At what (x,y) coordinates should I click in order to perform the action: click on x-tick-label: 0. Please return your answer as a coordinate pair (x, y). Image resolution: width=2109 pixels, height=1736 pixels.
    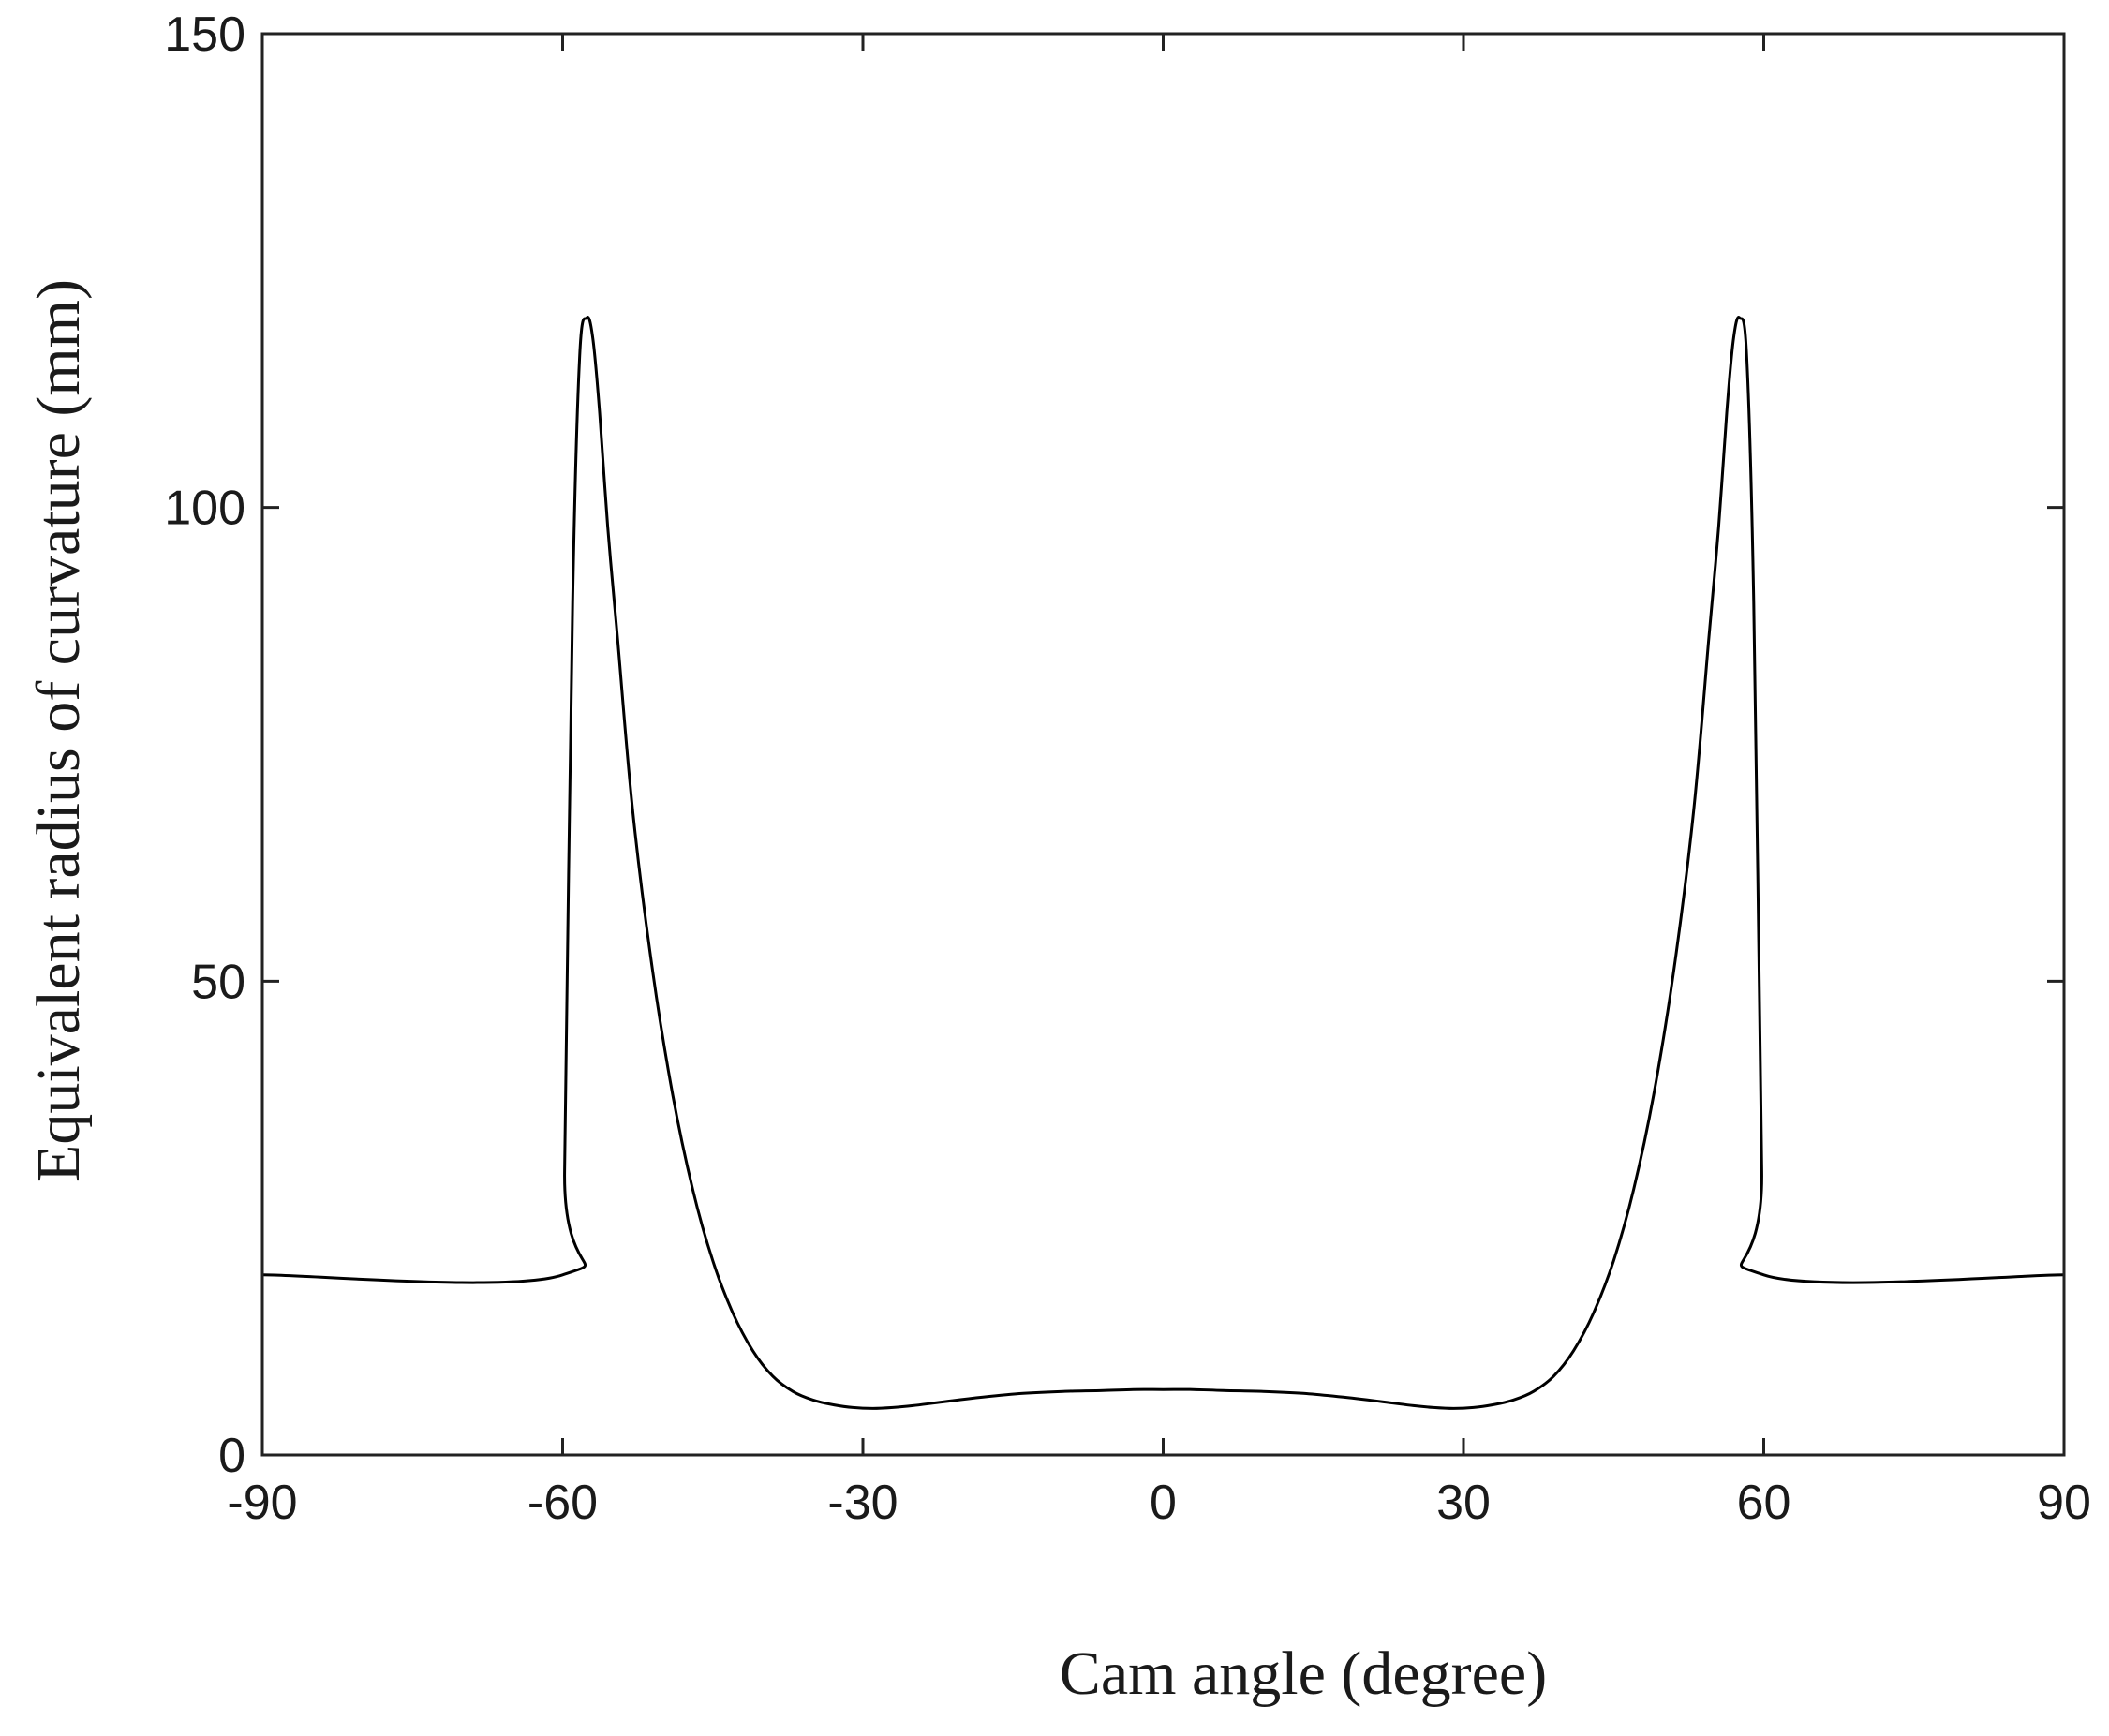
    Looking at the image, I should click on (1163, 1503).